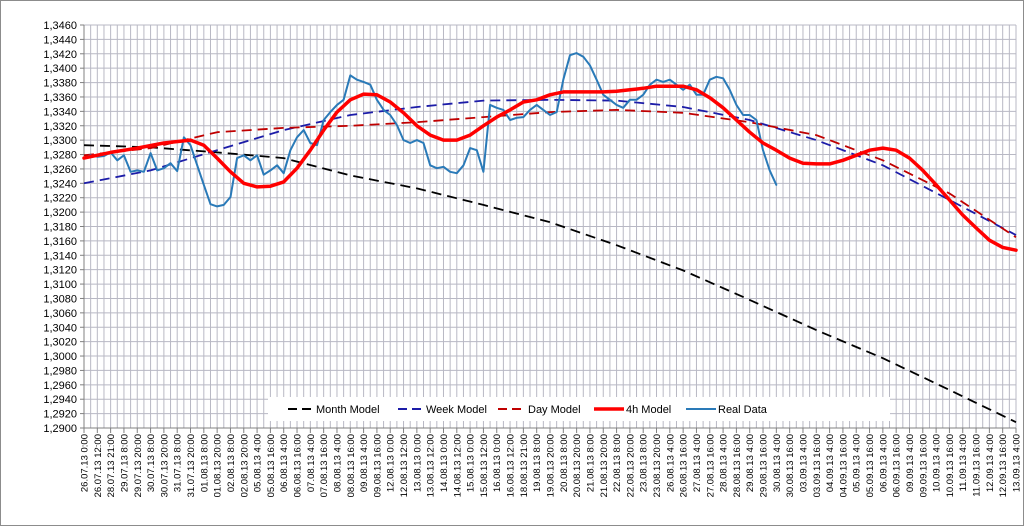  Describe the element at coordinates (937, 463) in the screenshot. I see `x-tick-label: 10.09.13 4:00` at that location.